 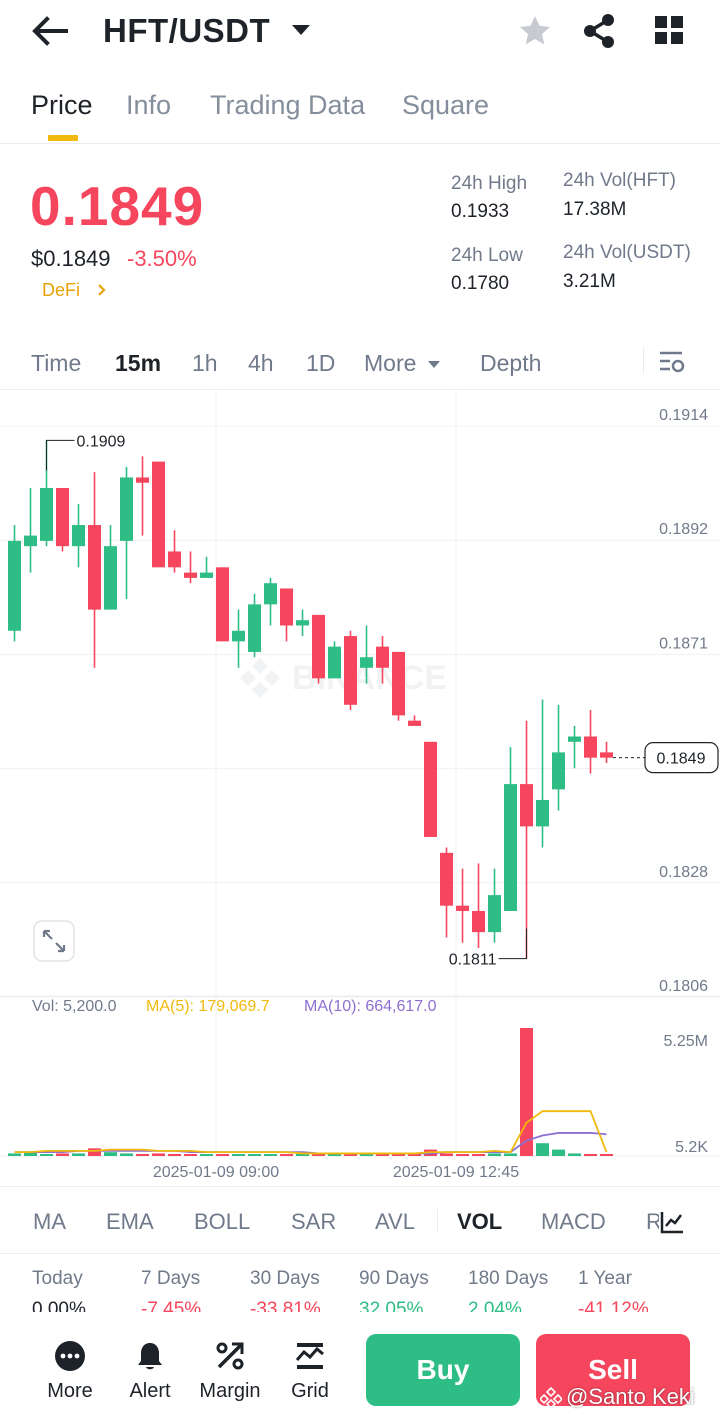 What do you see at coordinates (309, 1356) in the screenshot?
I see `grid-bot-icon` at bounding box center [309, 1356].